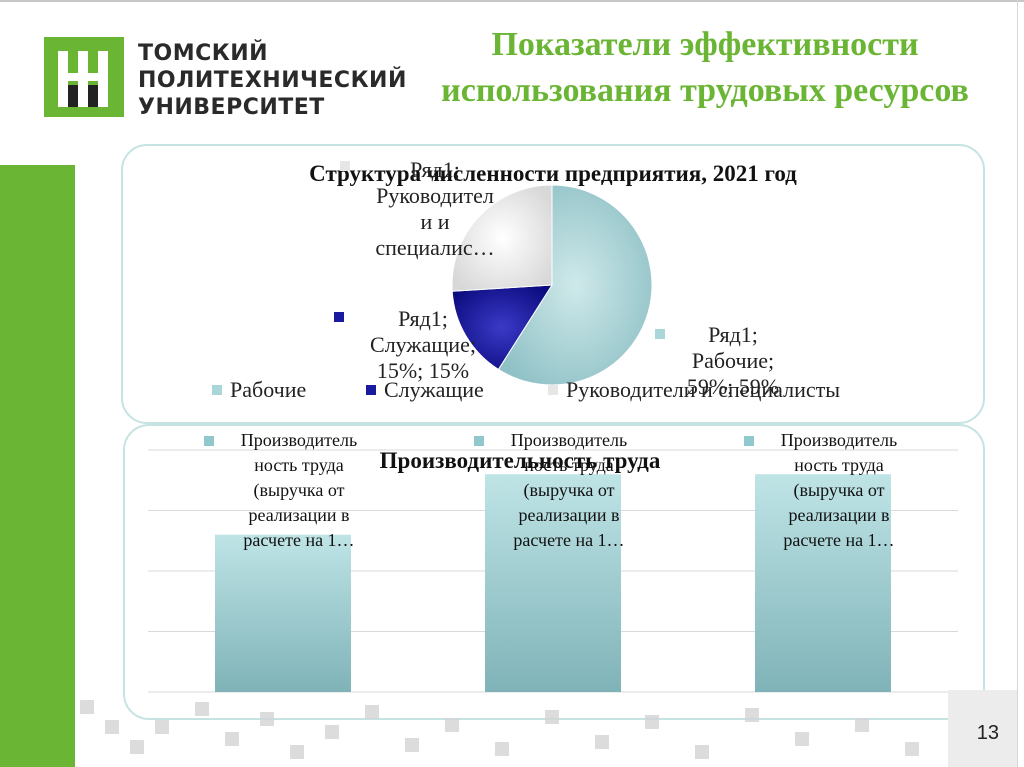 Image resolution: width=1024 pixels, height=767 pixels. Describe the element at coordinates (434, 389) in the screenshot. I see `legend-employees-label: Служащие` at that location.